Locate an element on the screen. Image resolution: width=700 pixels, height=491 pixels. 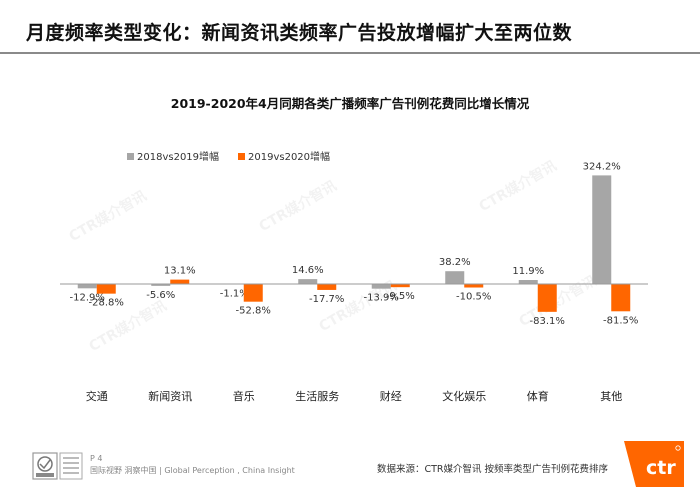
data-label: -17.7% is located at coordinates (326, 299).